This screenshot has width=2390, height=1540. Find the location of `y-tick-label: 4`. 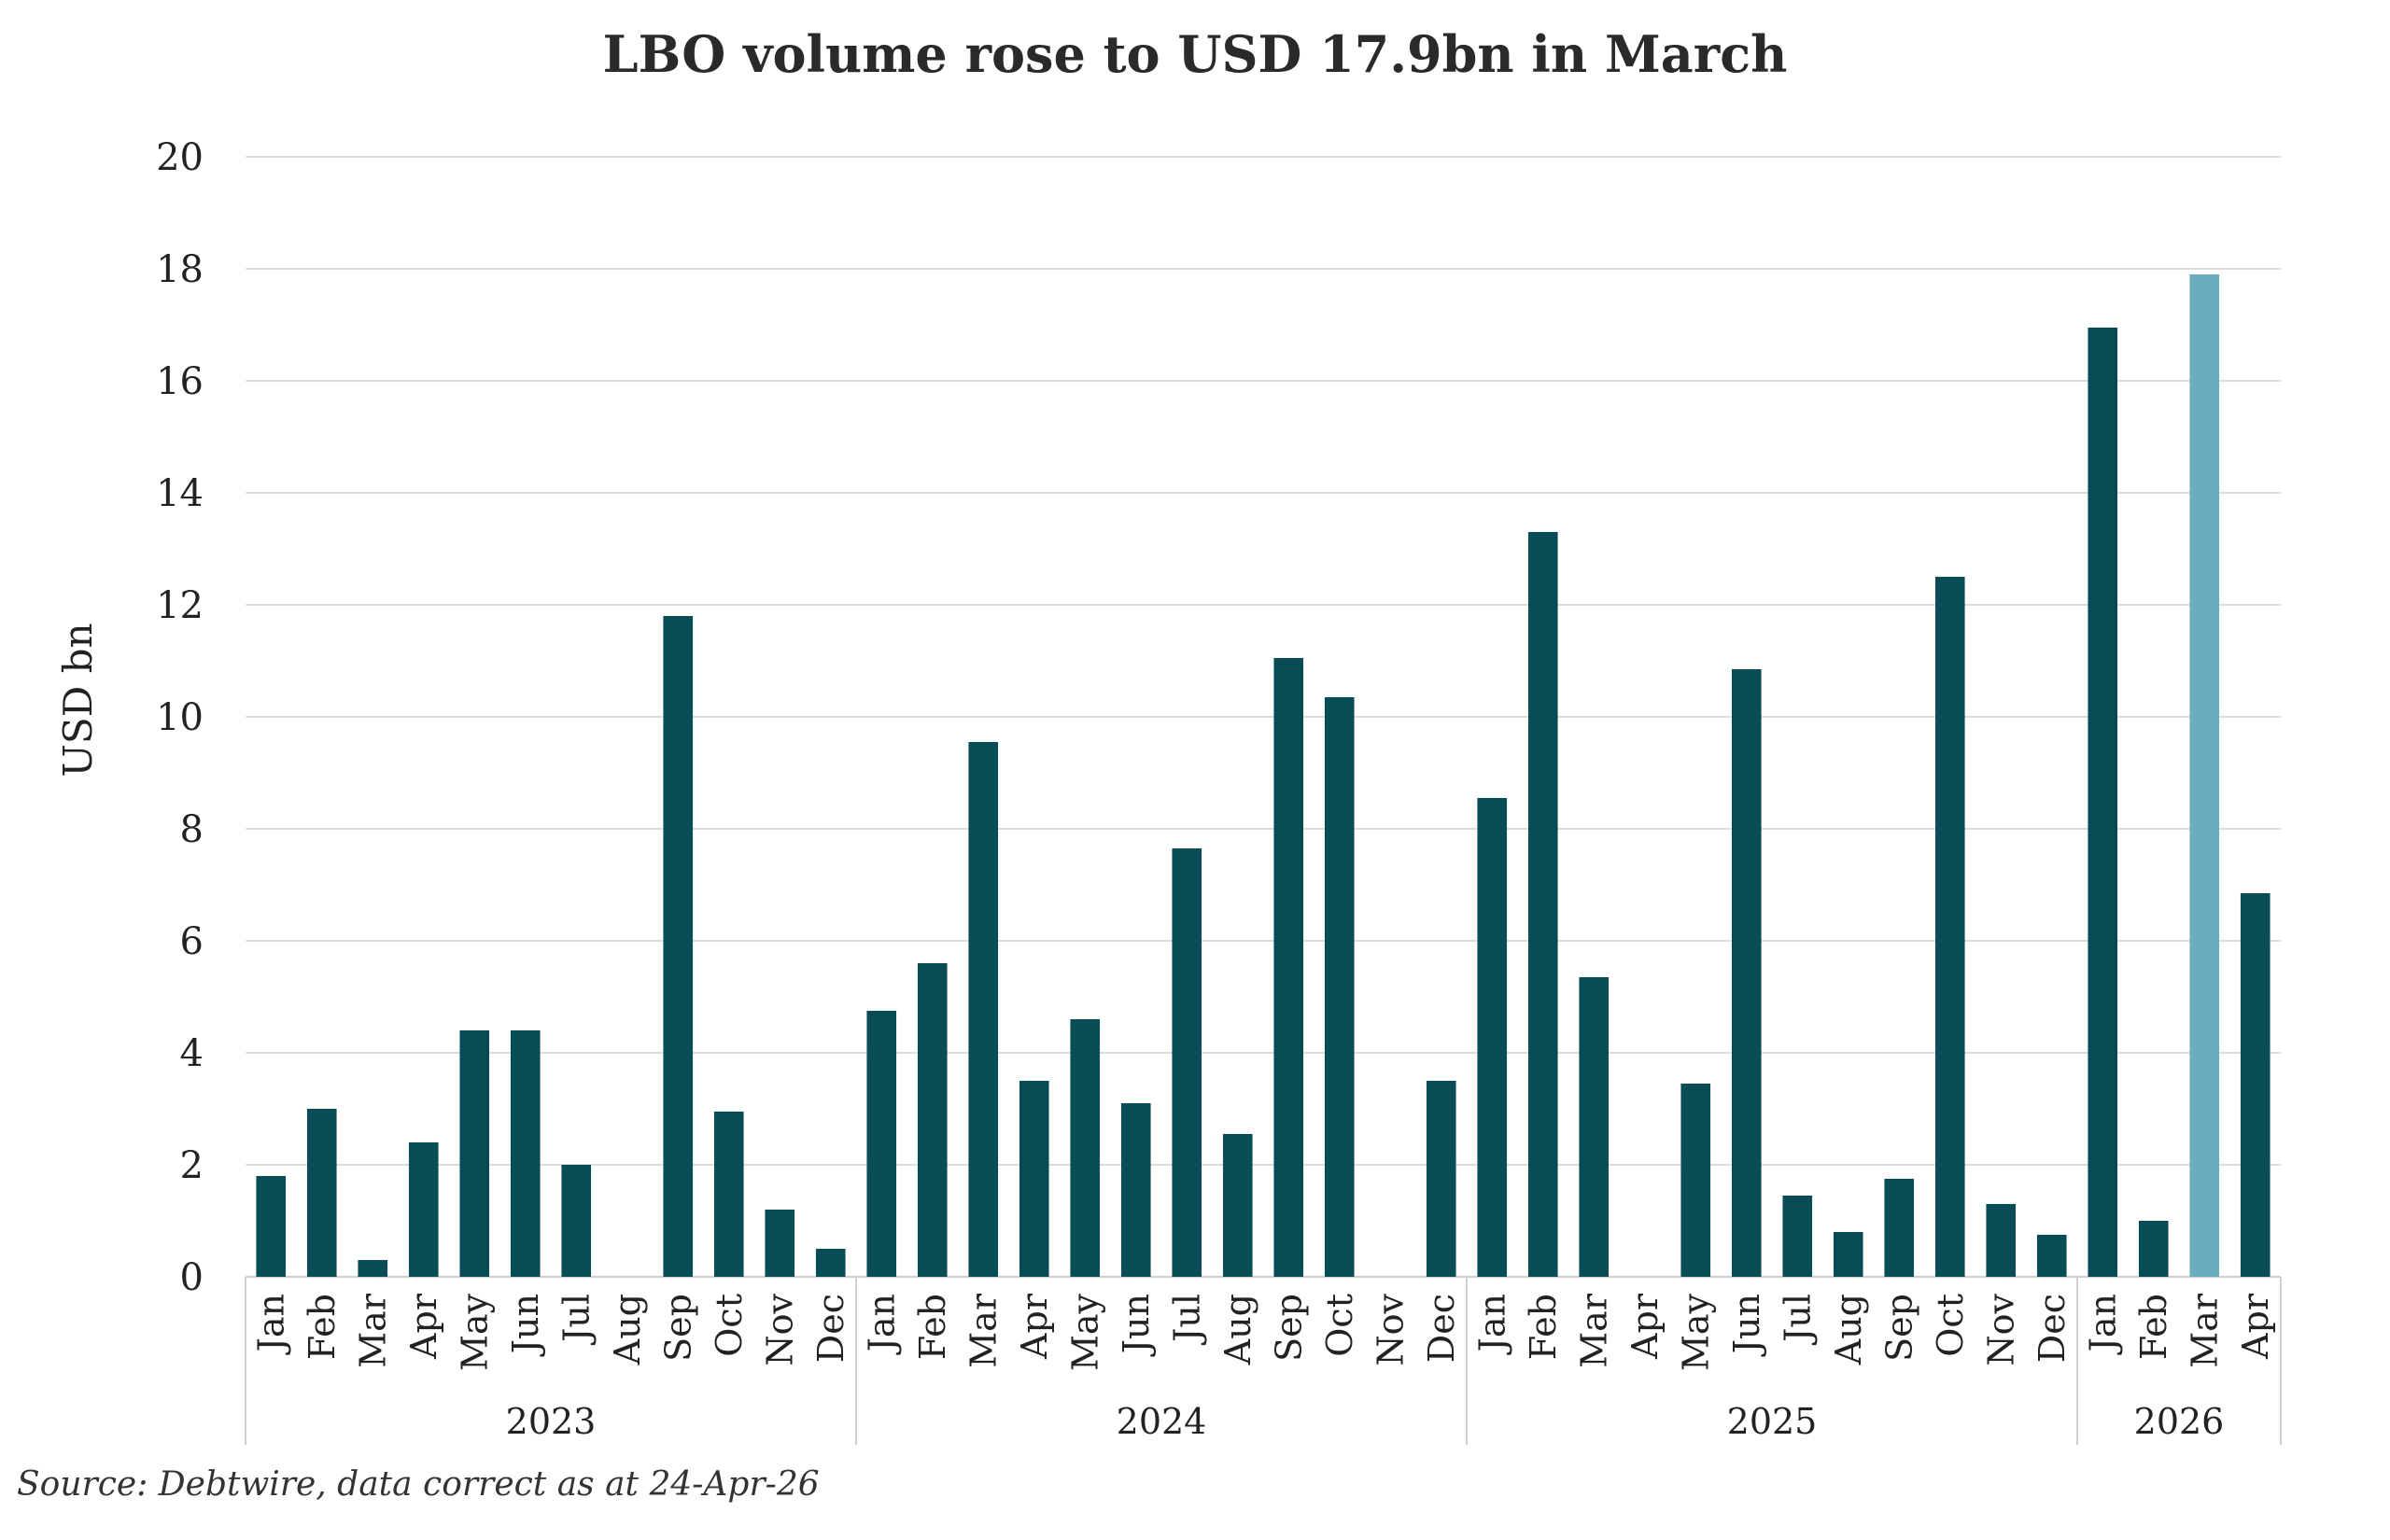

y-tick-label: 4 is located at coordinates (192, 1053).